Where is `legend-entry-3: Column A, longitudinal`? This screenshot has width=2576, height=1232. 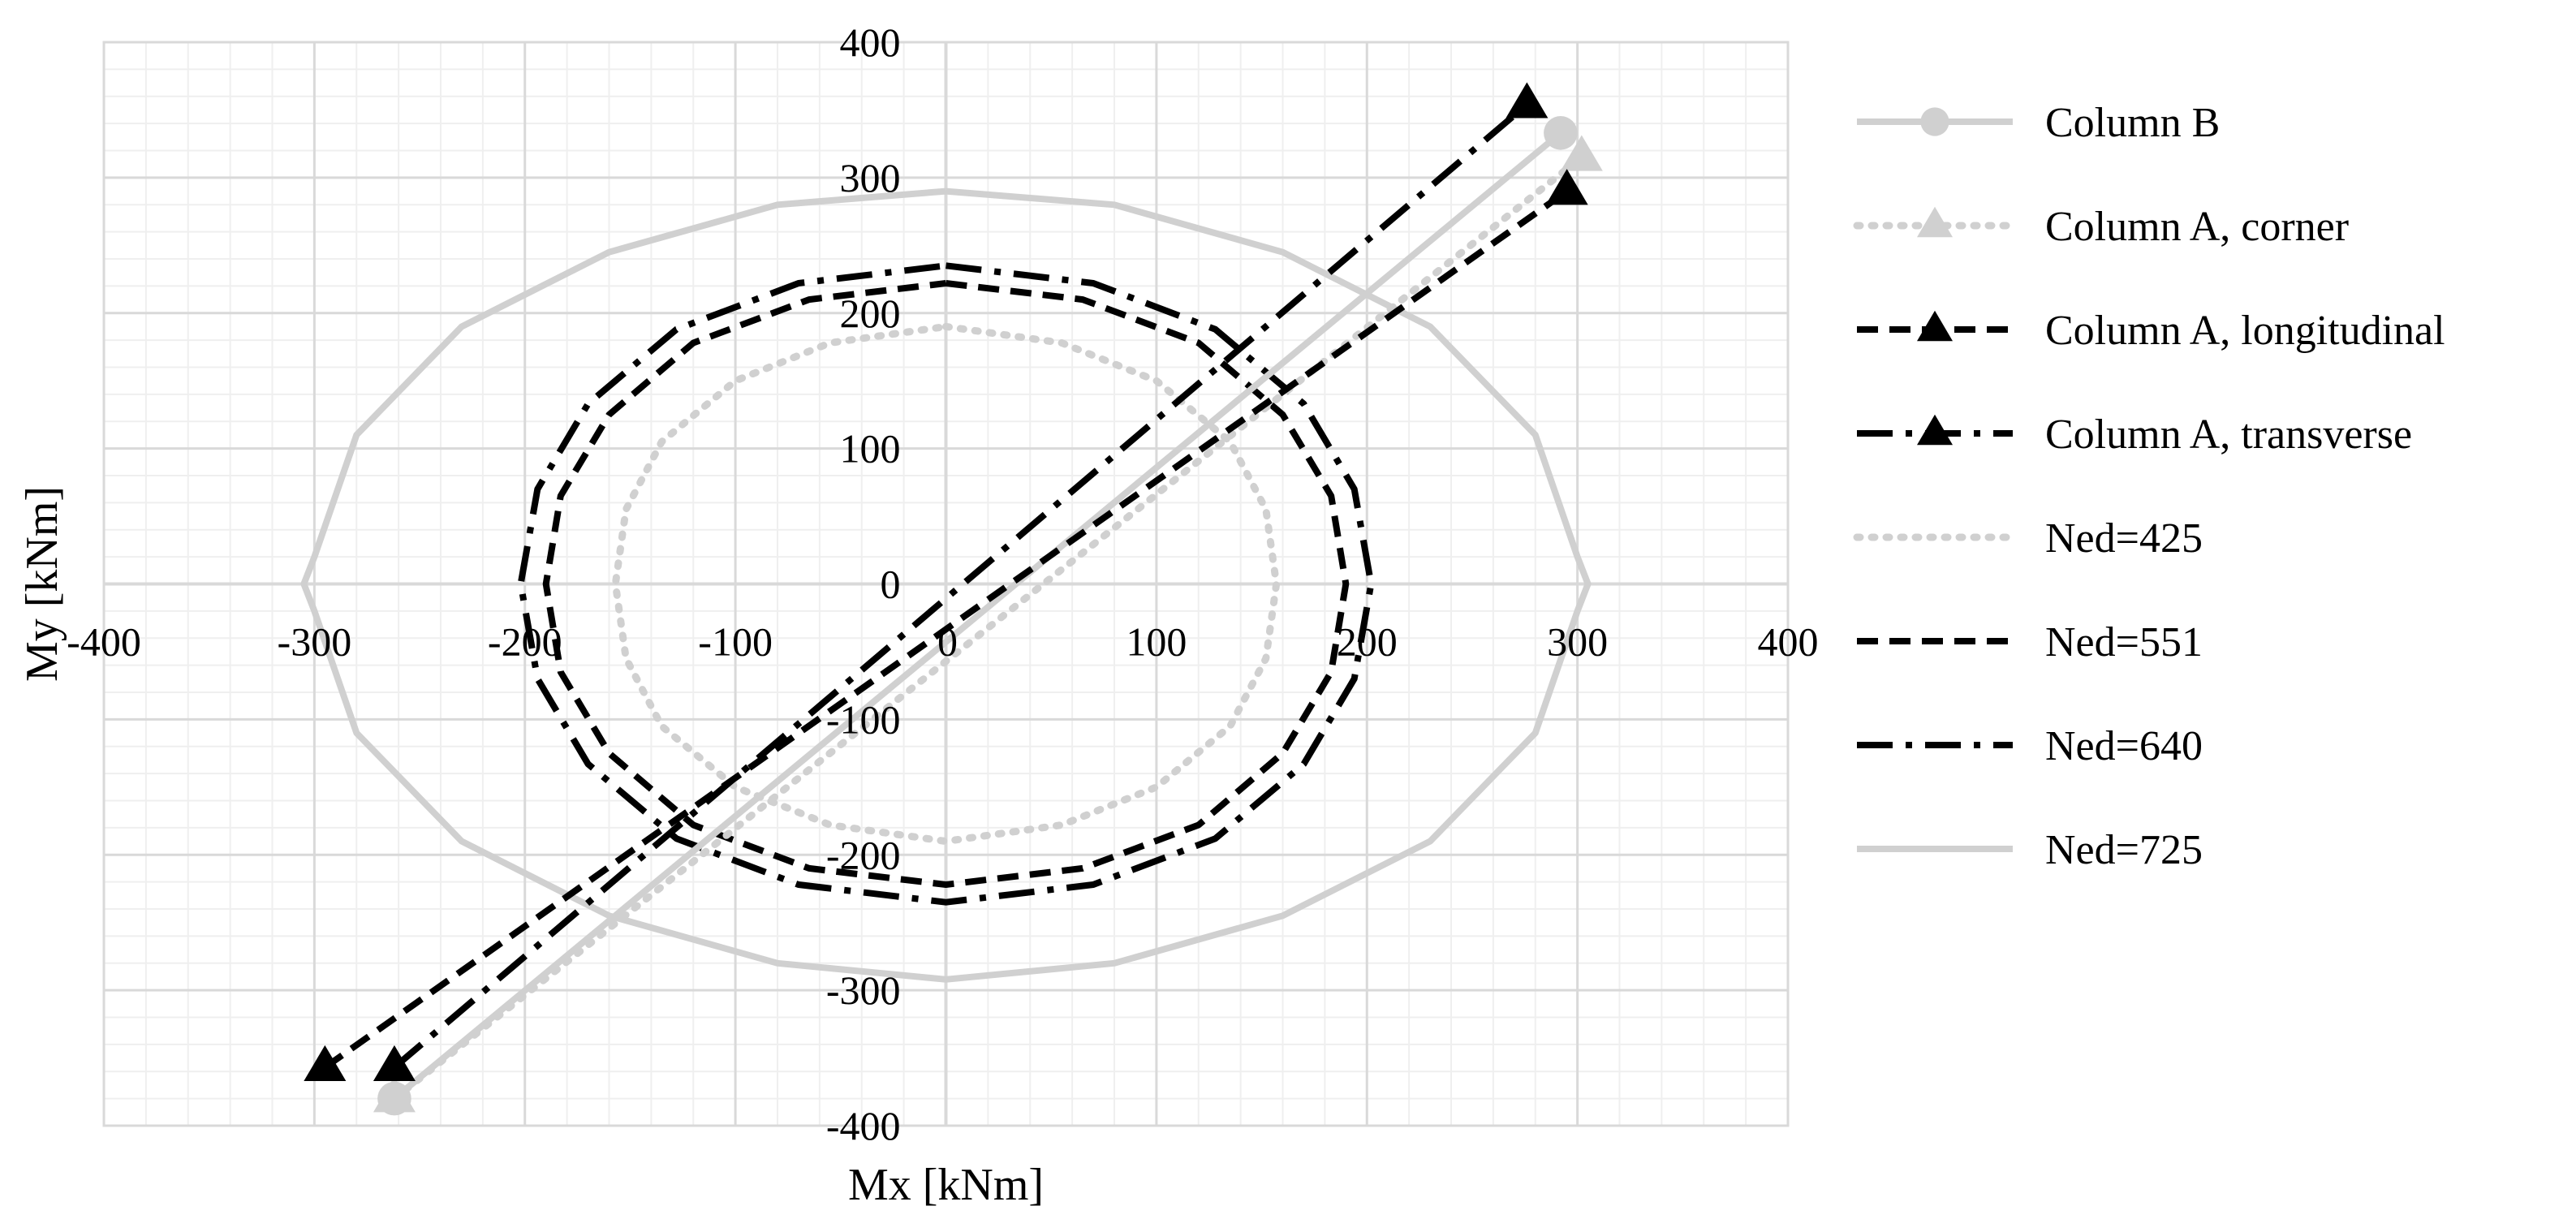
legend-entry-3: Column A, longitudinal is located at coordinates (2151, 331).